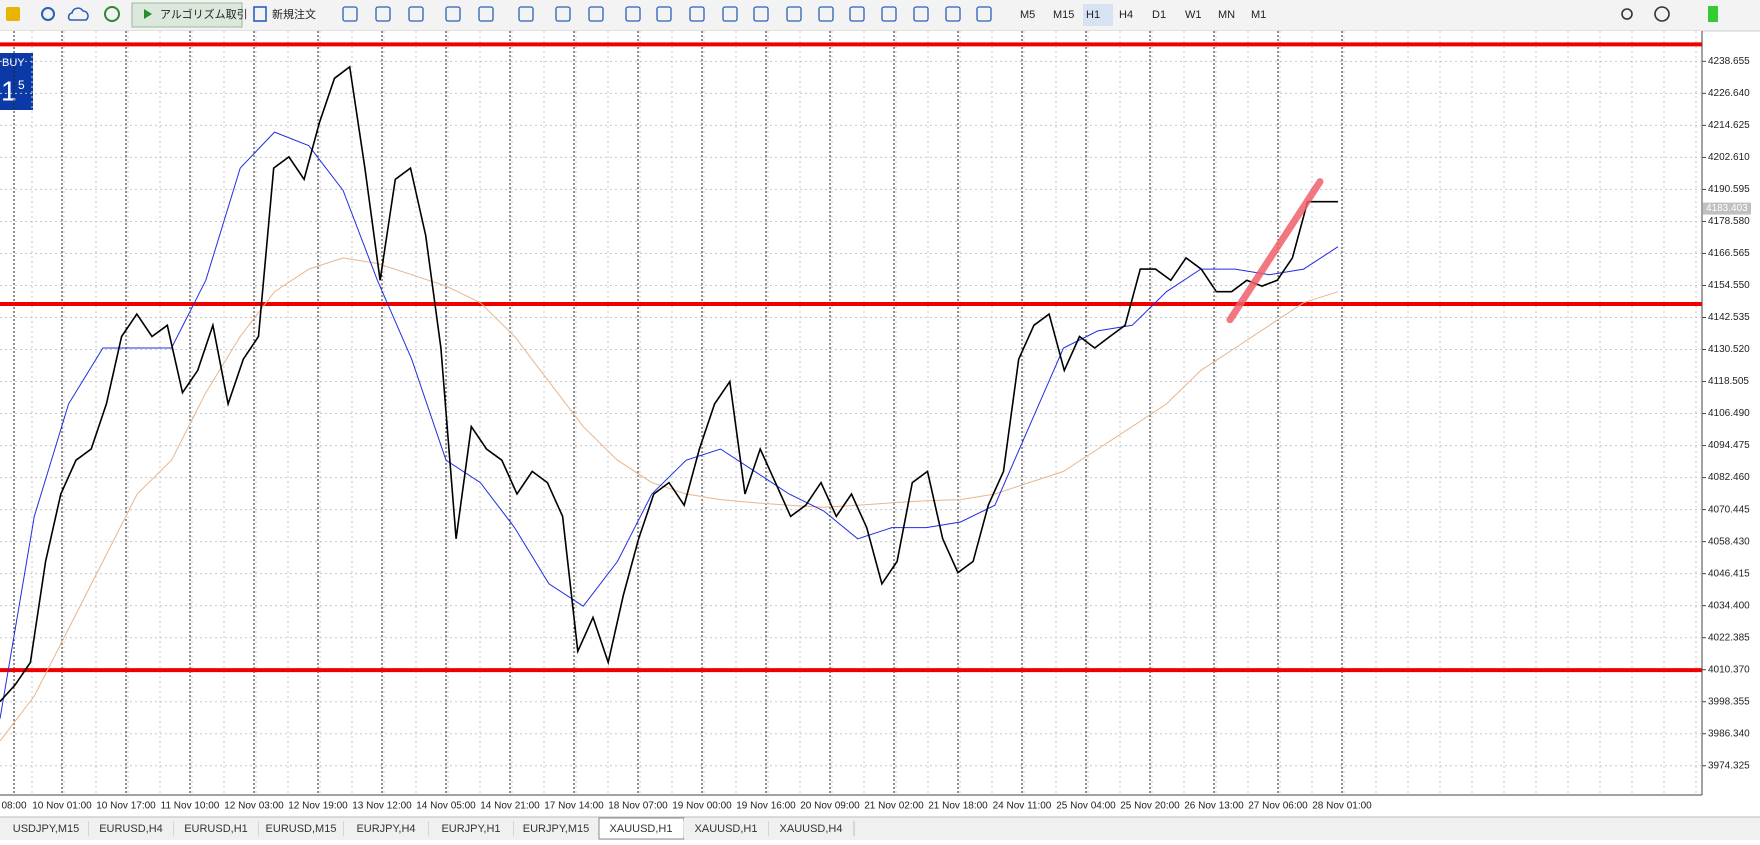  What do you see at coordinates (112, 14) in the screenshot?
I see `icon-vps` at bounding box center [112, 14].